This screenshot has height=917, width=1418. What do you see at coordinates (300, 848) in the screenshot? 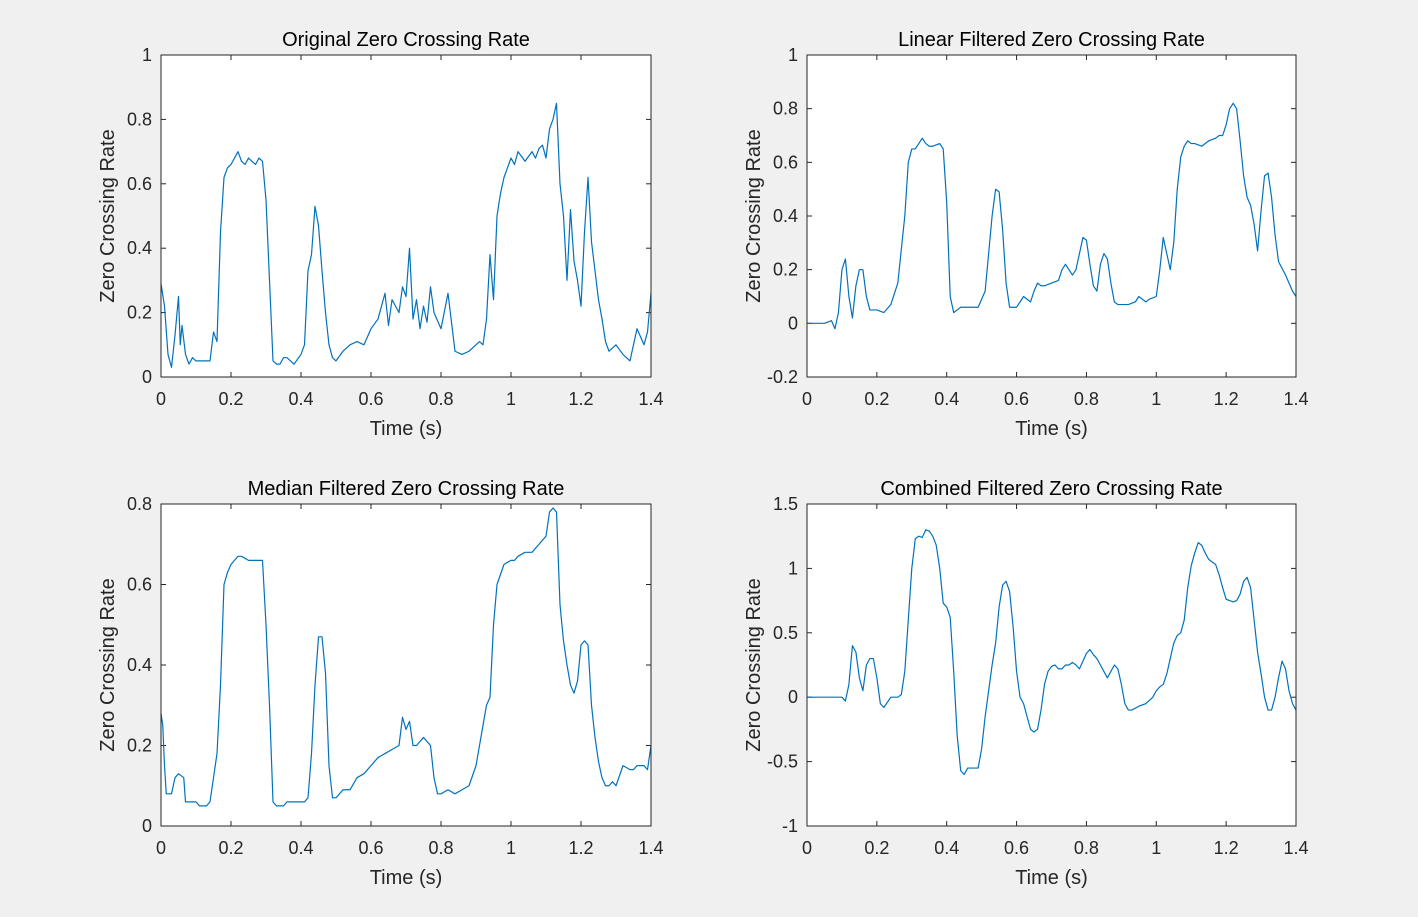
I see `chart-2-x-tick-label-0-4: 0.4` at bounding box center [300, 848].